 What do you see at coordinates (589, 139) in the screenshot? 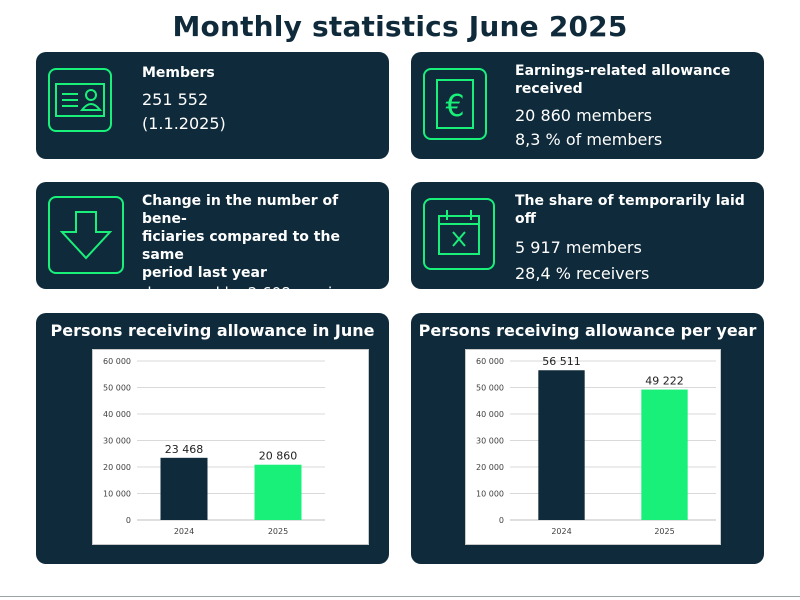
I see `earnings-share: 8,3 % of members` at bounding box center [589, 139].